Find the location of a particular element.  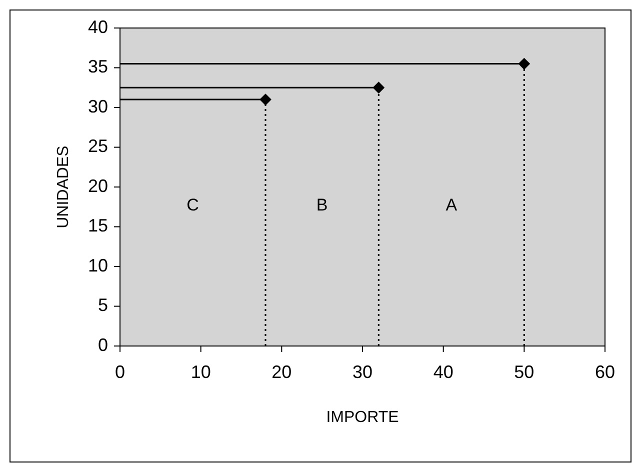

x-tick-label: 40 is located at coordinates (443, 372).